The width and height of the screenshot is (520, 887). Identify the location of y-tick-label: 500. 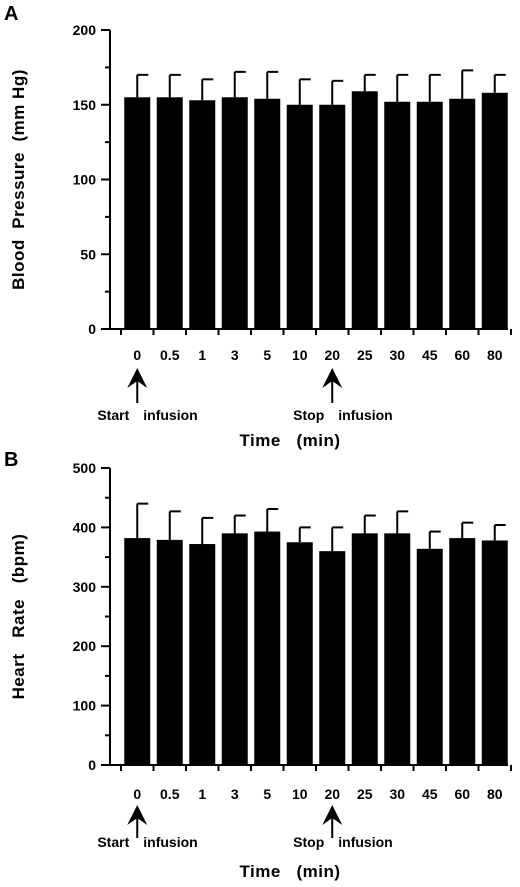
(85, 468).